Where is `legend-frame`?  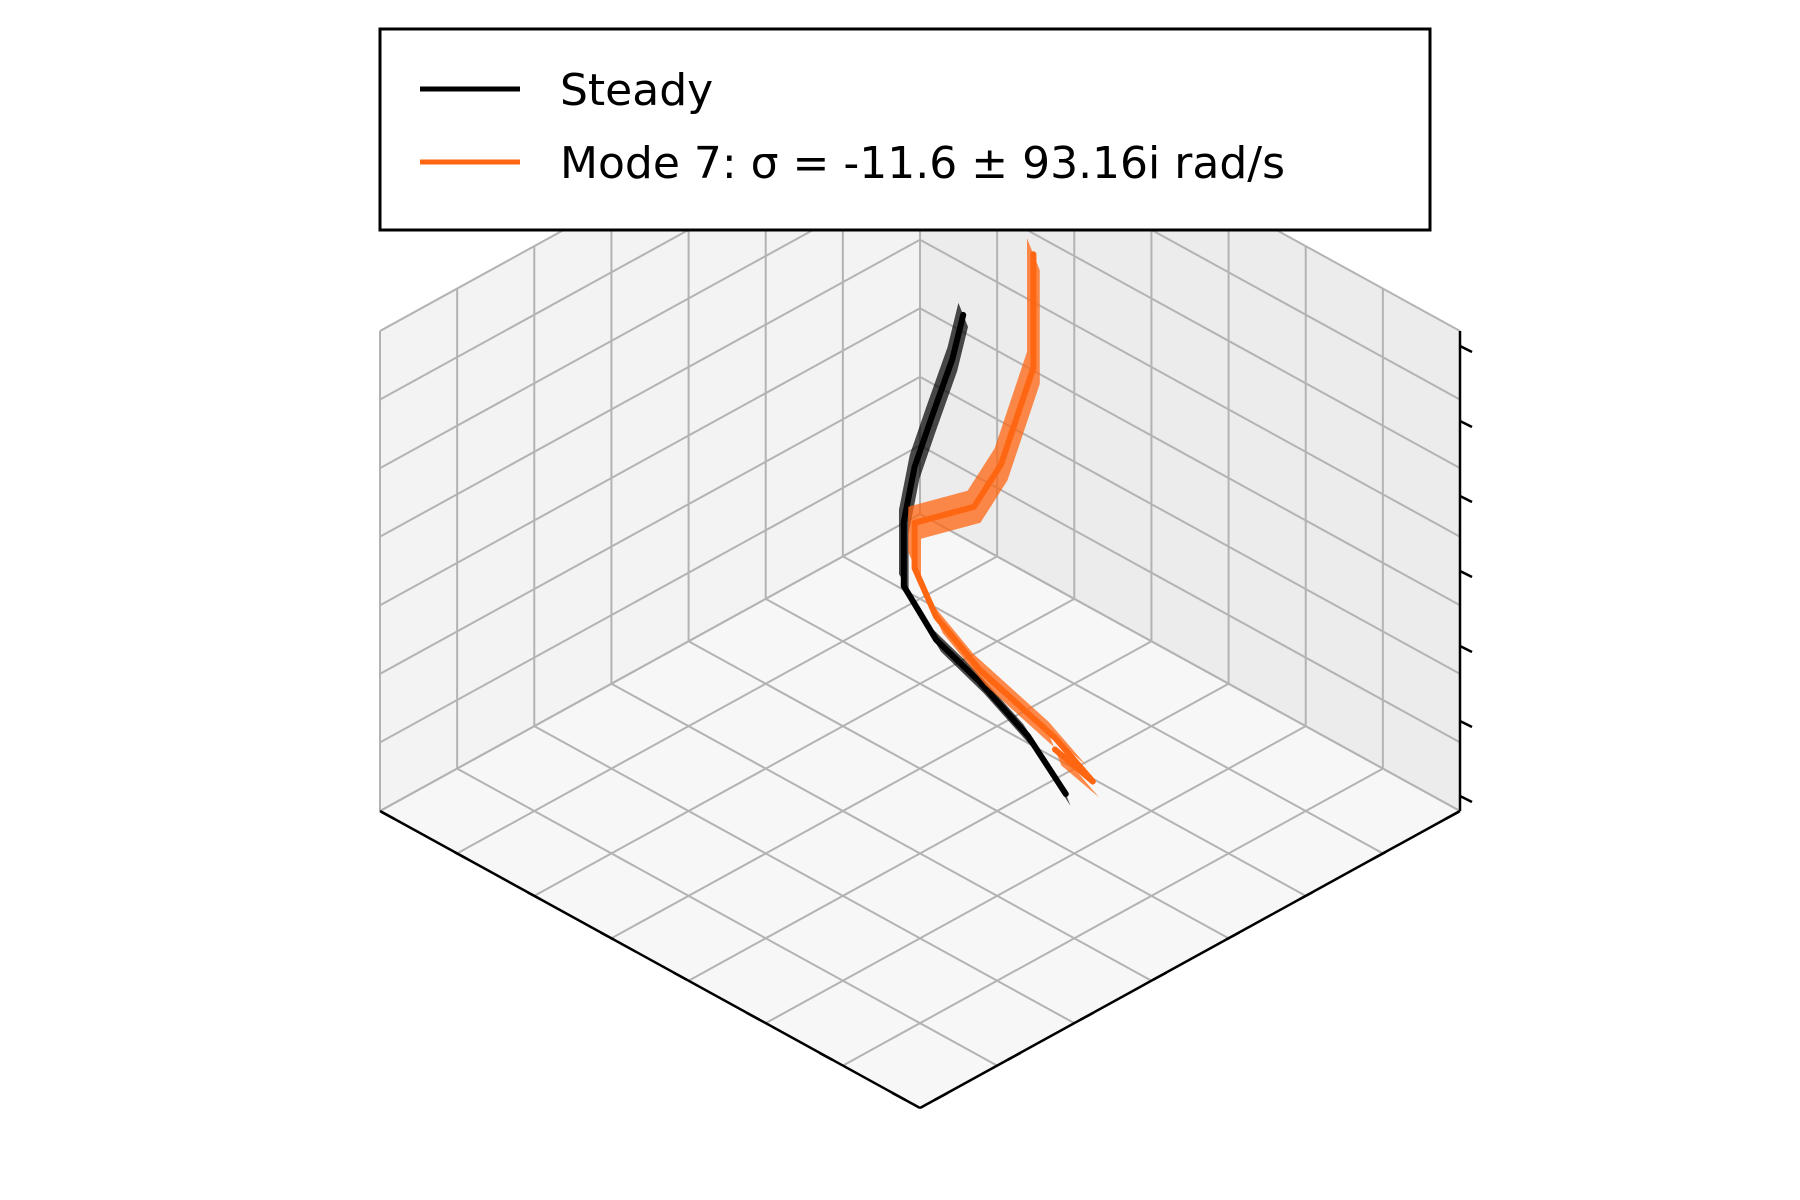
legend-frame is located at coordinates (905, 129).